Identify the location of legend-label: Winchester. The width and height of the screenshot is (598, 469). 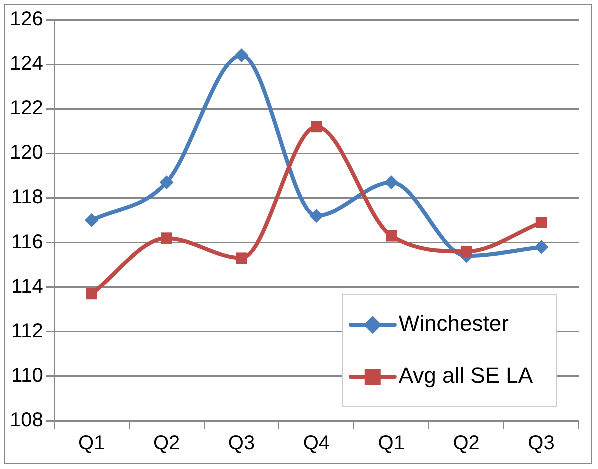
(453, 323).